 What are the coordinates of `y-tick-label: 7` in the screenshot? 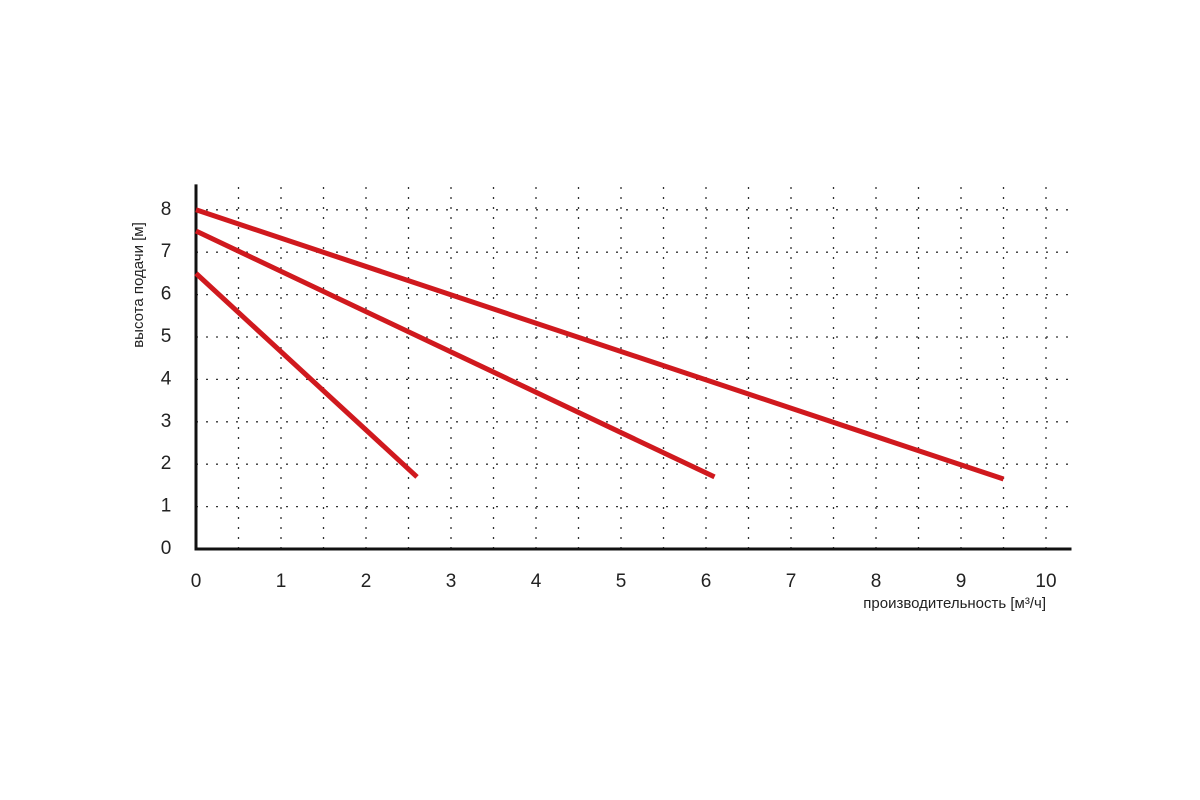 It's located at (166, 251).